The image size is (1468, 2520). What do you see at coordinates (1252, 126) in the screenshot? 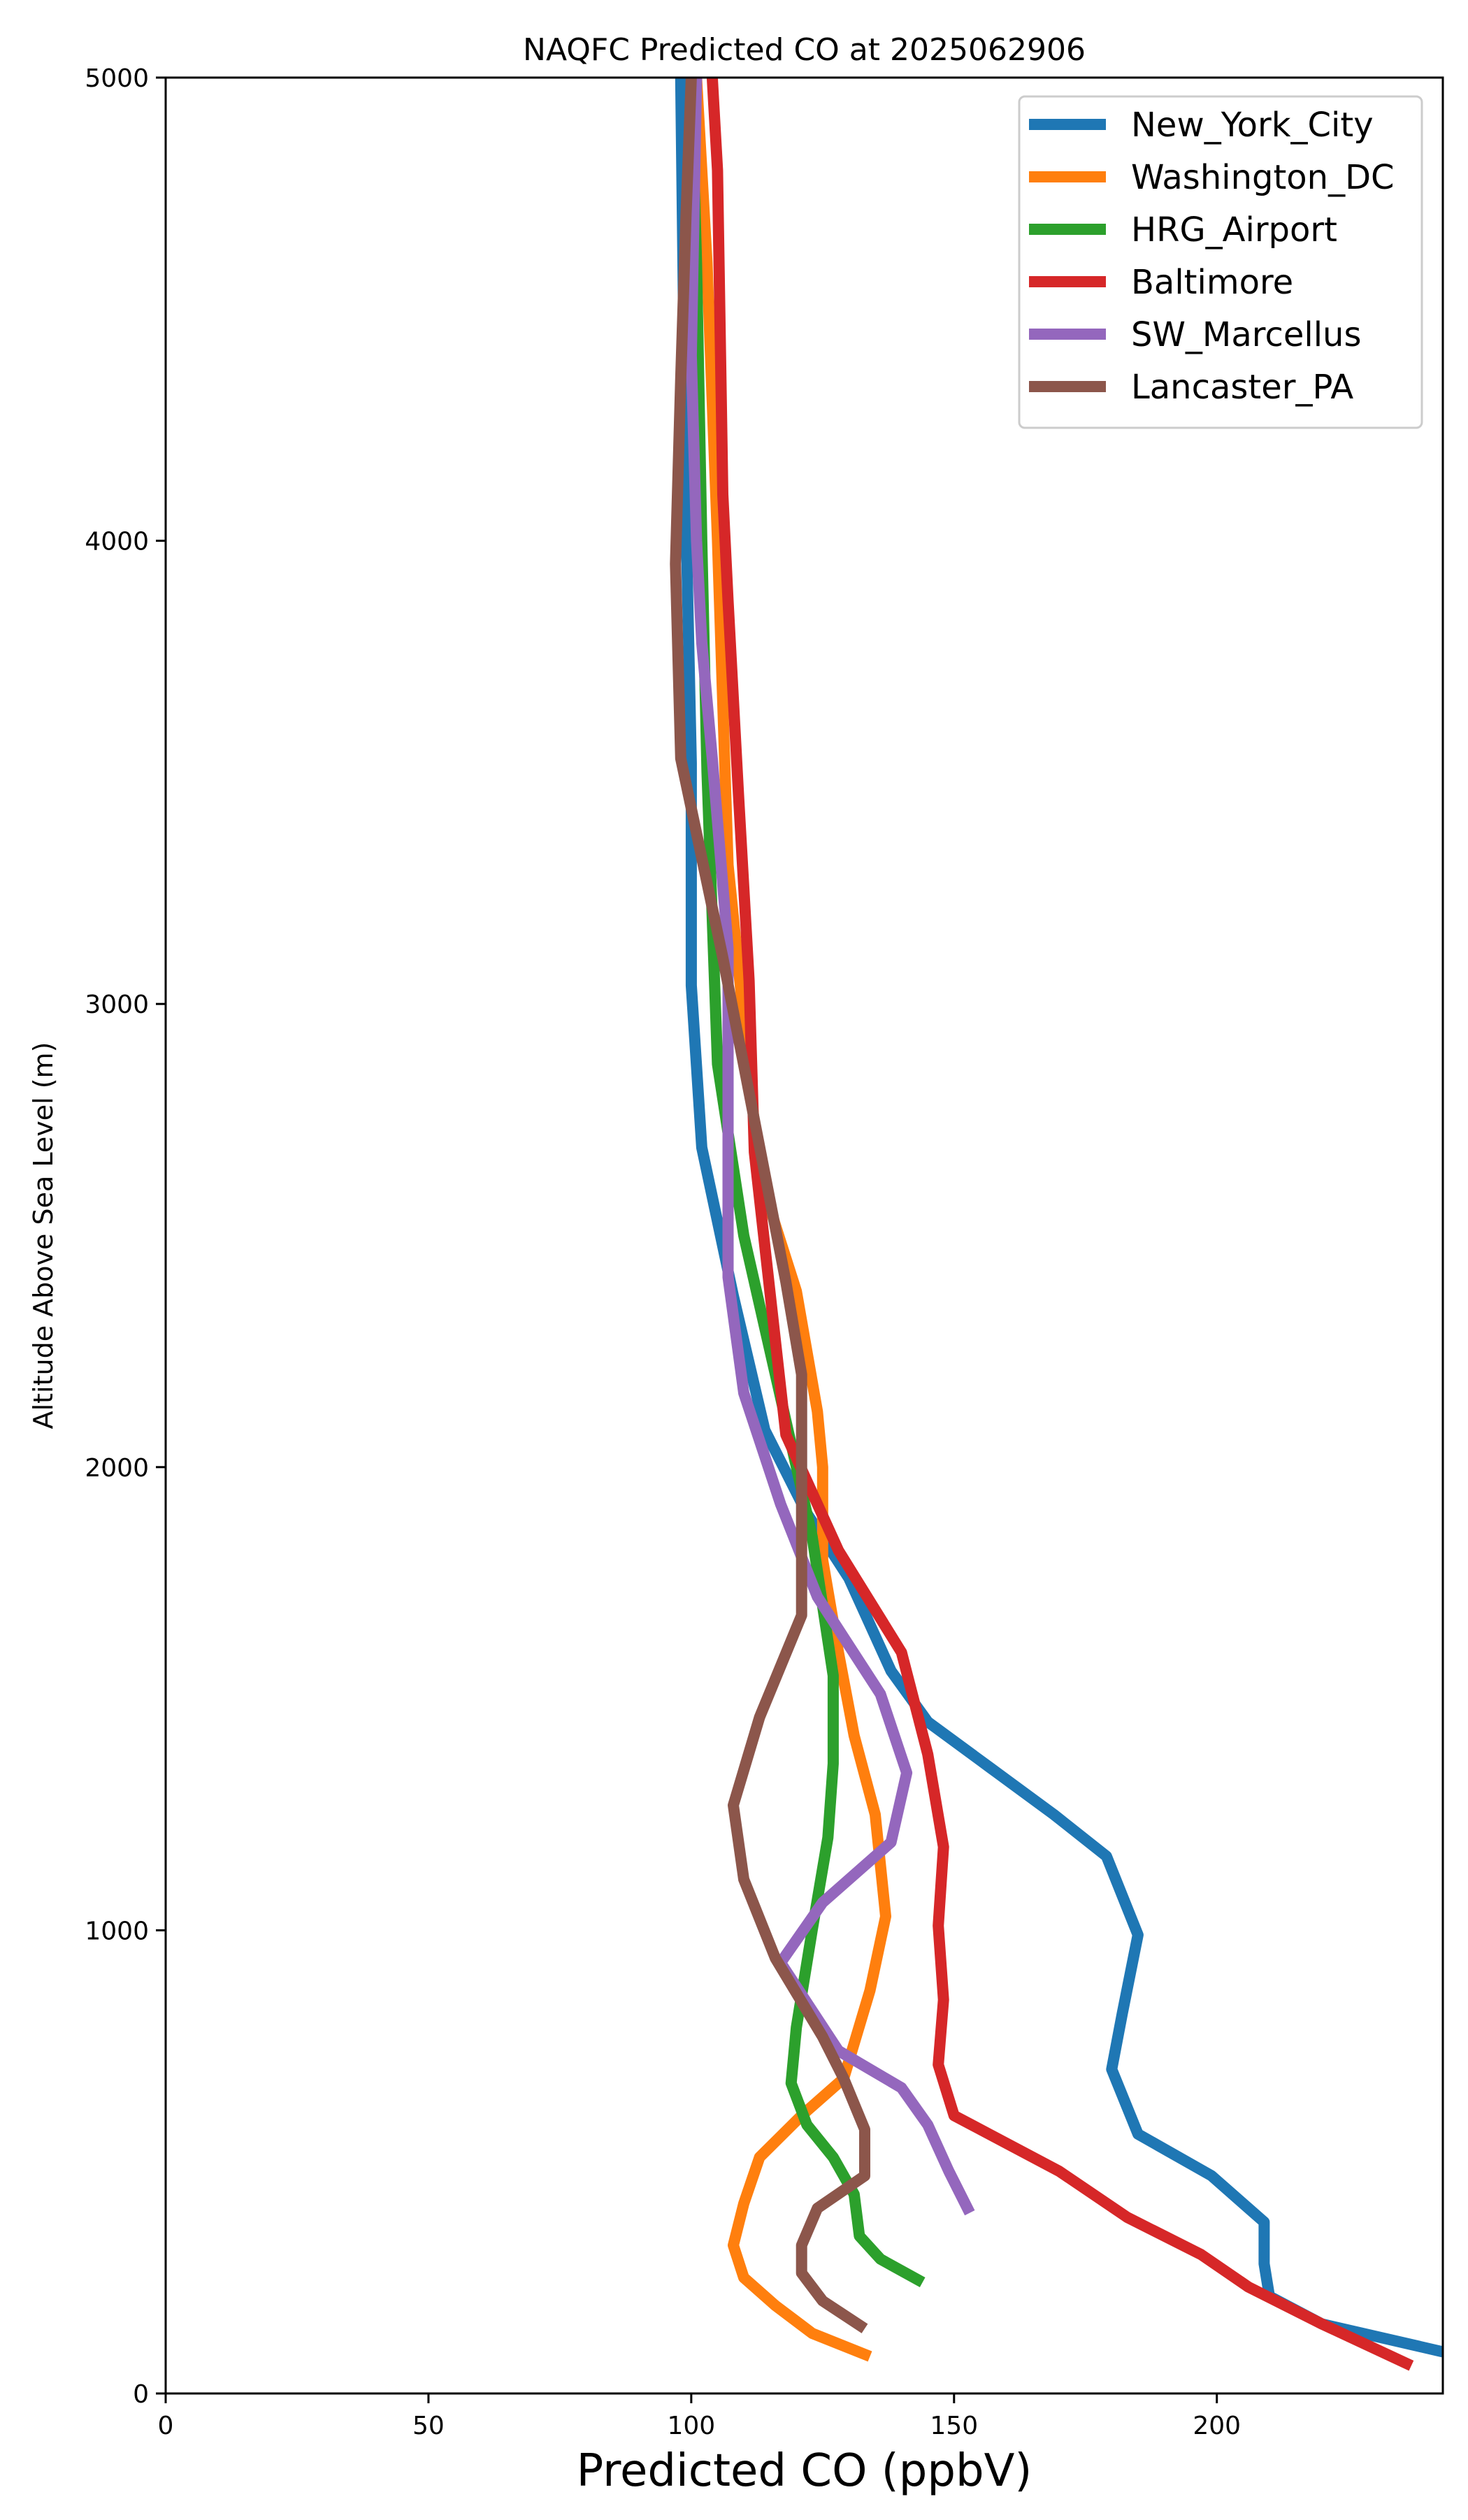
I see `legend-label: New_York_City` at bounding box center [1252, 126].